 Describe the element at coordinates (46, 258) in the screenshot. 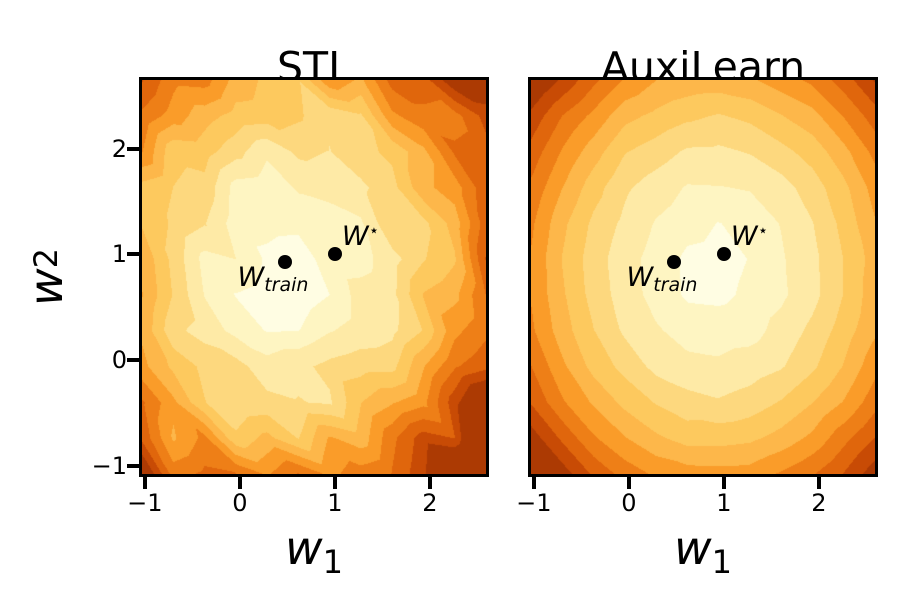

I see `y-axis-label-sub: 2` at that location.